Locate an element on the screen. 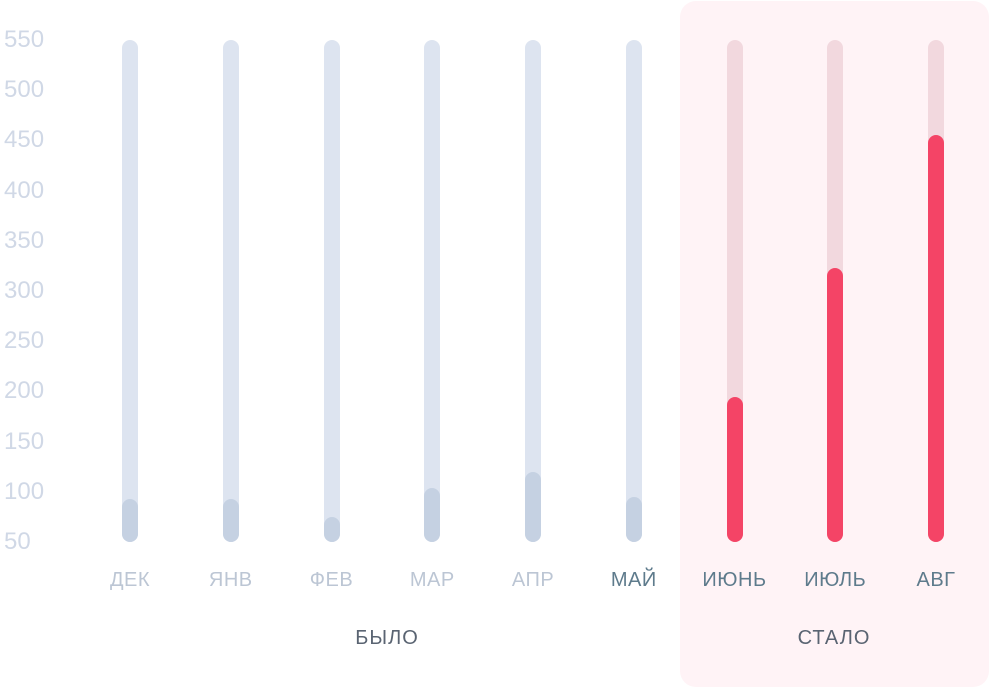 The height and width of the screenshot is (688, 989). bar-МАР is located at coordinates (432, 515).